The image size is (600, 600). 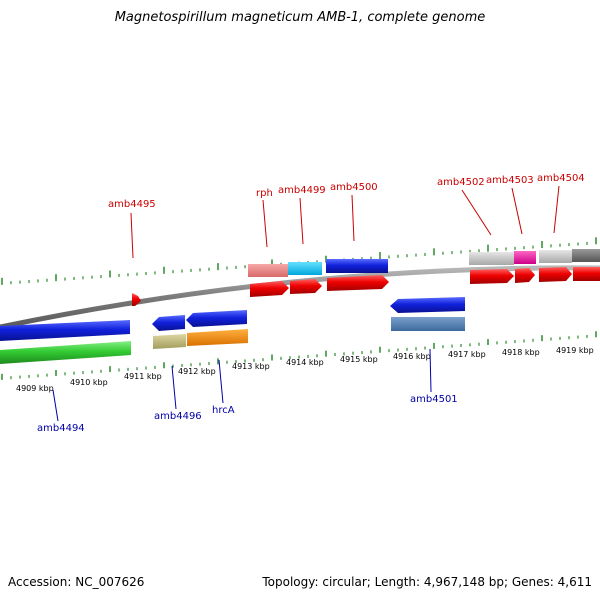 I want to click on scale-label: 4915 kbp, so click(x=359, y=359).